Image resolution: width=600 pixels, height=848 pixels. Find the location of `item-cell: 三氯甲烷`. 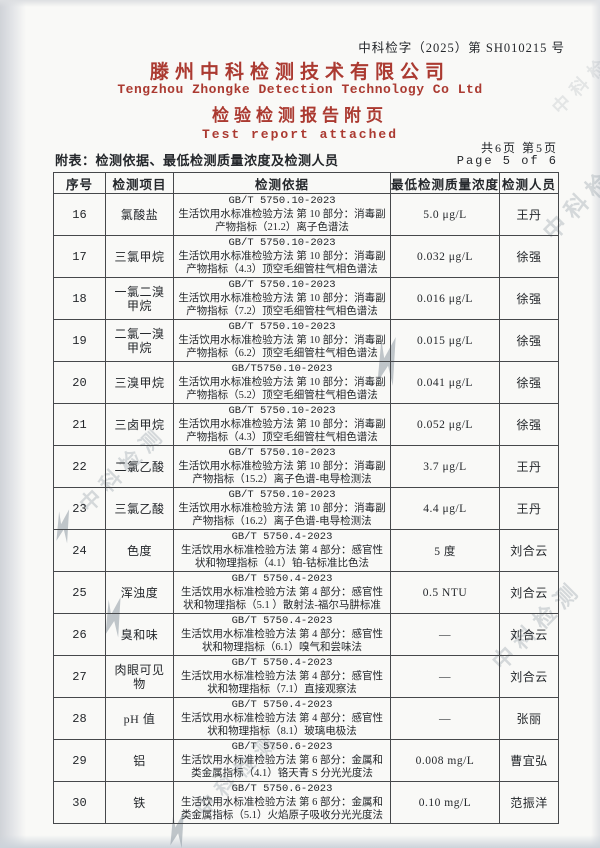

item-cell: 三氯甲烷 is located at coordinates (139, 256).